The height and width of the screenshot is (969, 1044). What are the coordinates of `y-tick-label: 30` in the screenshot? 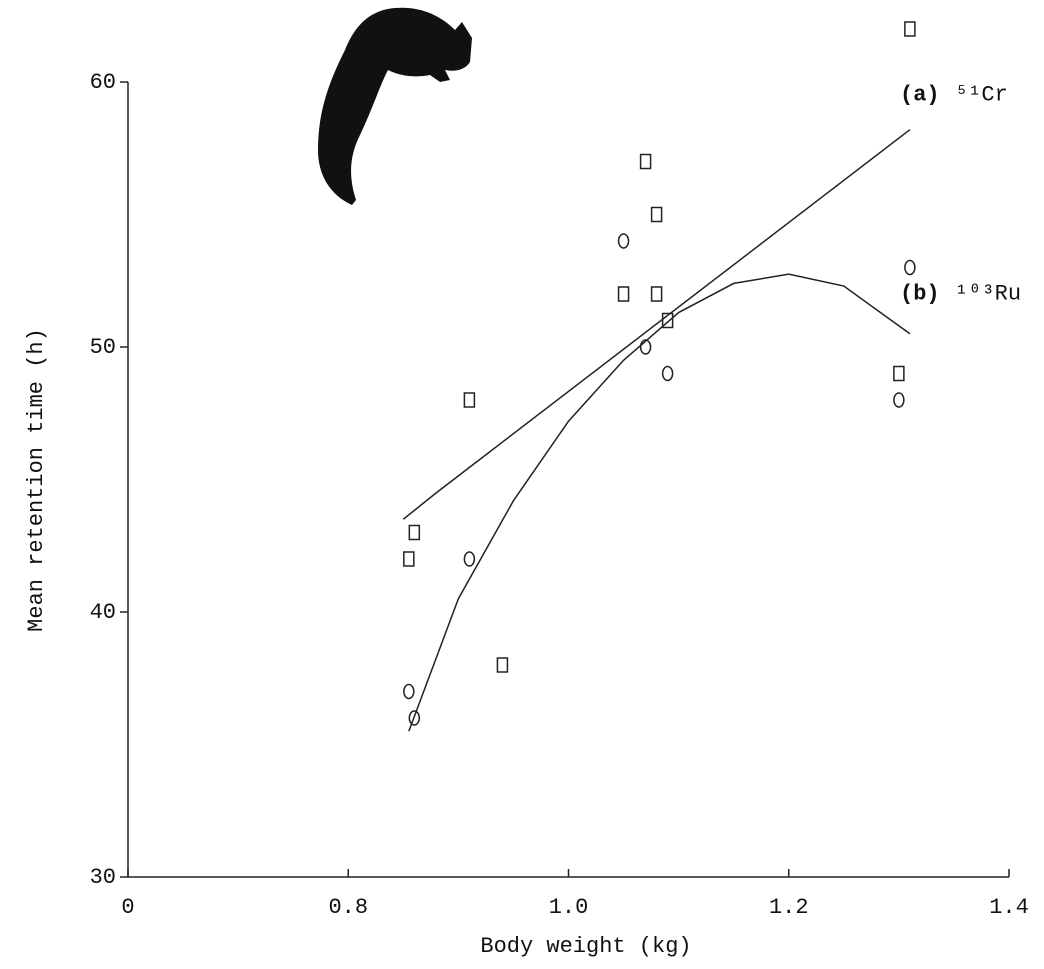 It's located at (103, 877).